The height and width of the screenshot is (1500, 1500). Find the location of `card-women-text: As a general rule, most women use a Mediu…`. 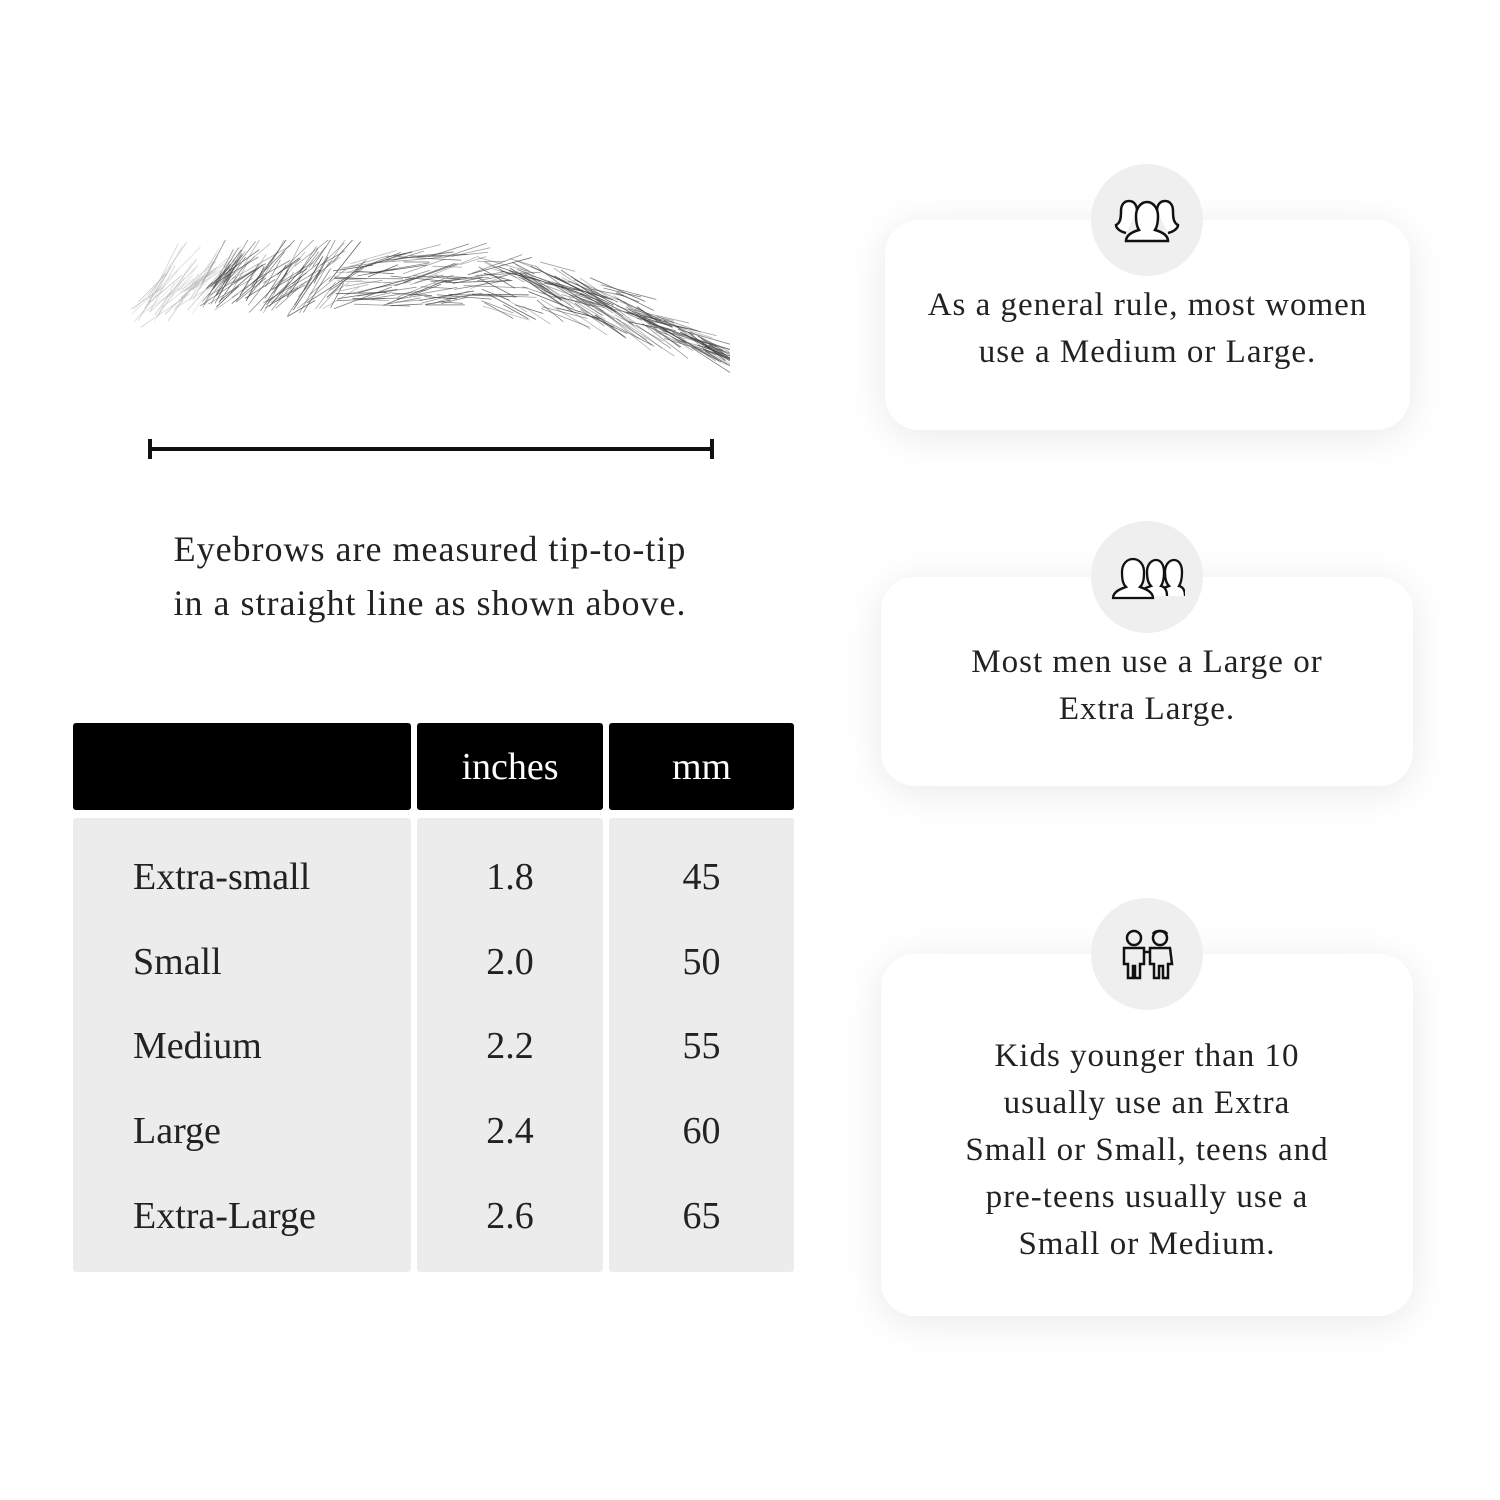

card-women-text: As a general rule, most women use a Mediu… is located at coordinates (1148, 329).